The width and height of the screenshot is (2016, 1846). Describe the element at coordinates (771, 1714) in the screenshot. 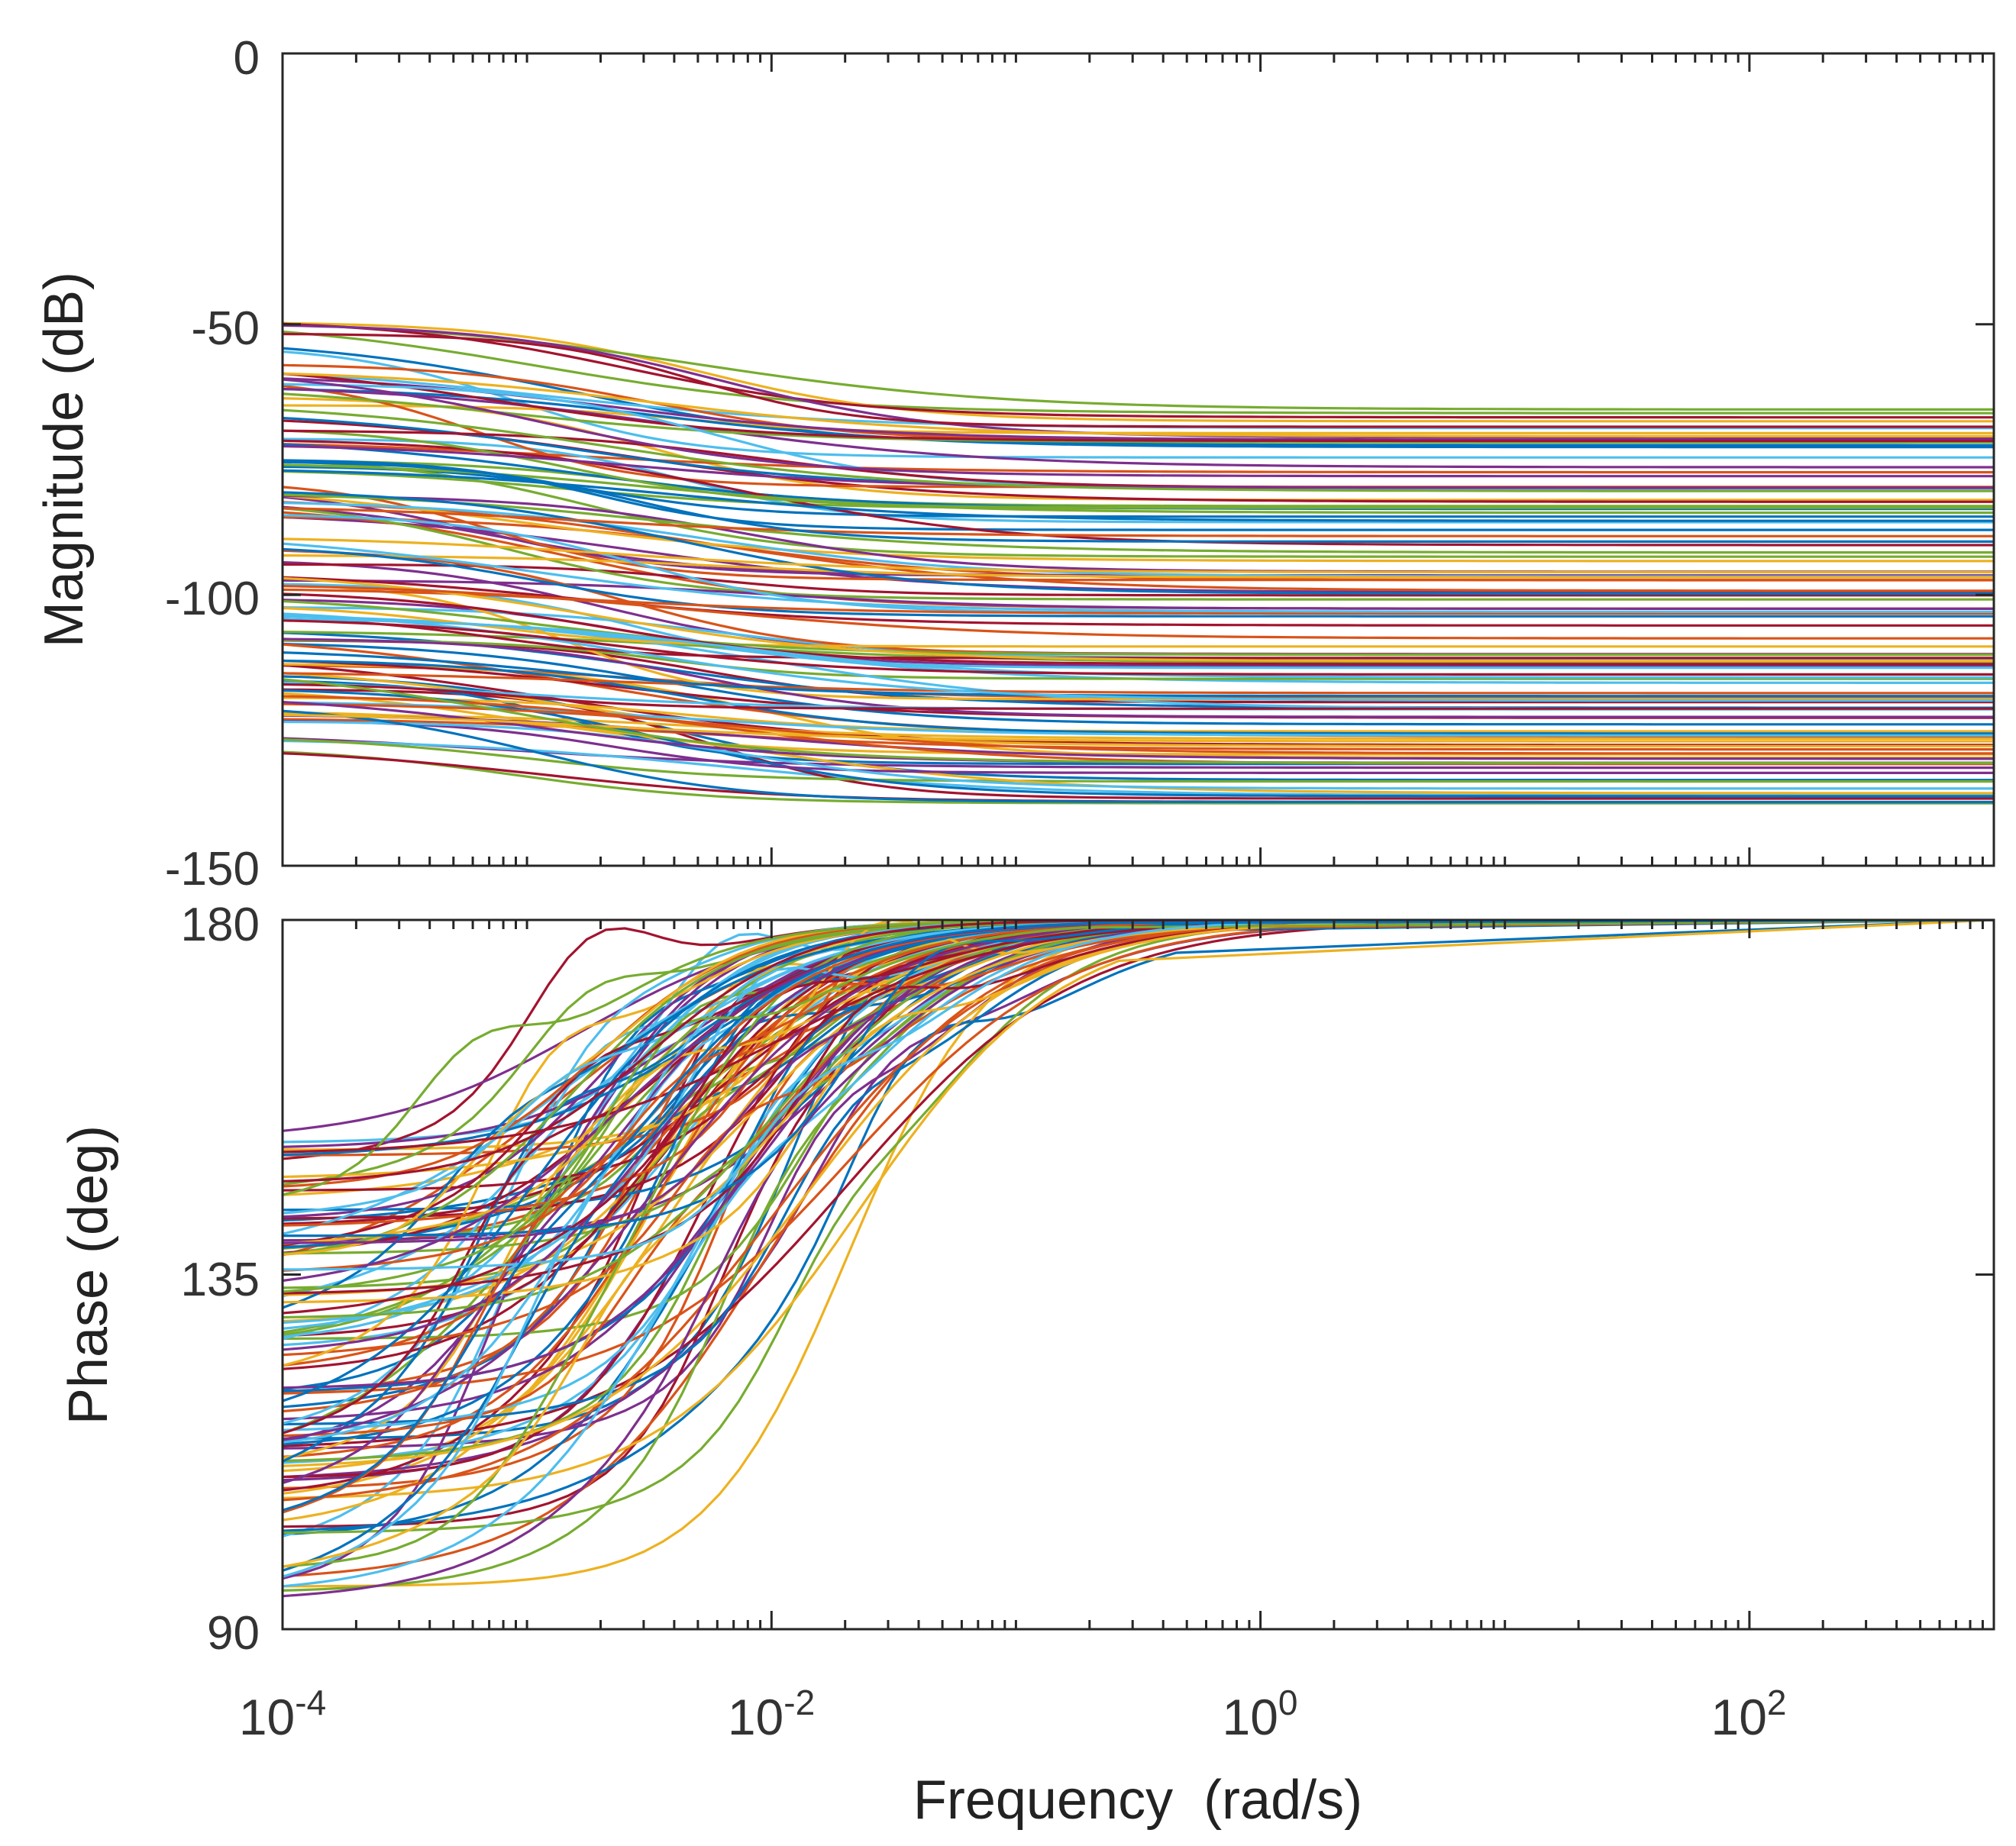

I see `xtick-label: 10⁻²` at that location.